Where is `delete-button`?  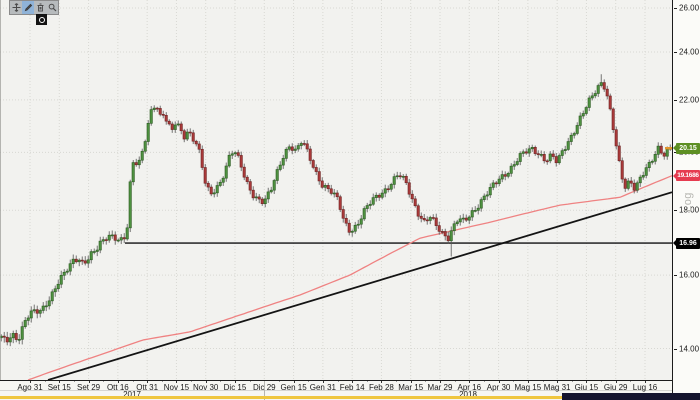
delete-button is located at coordinates (40, 7).